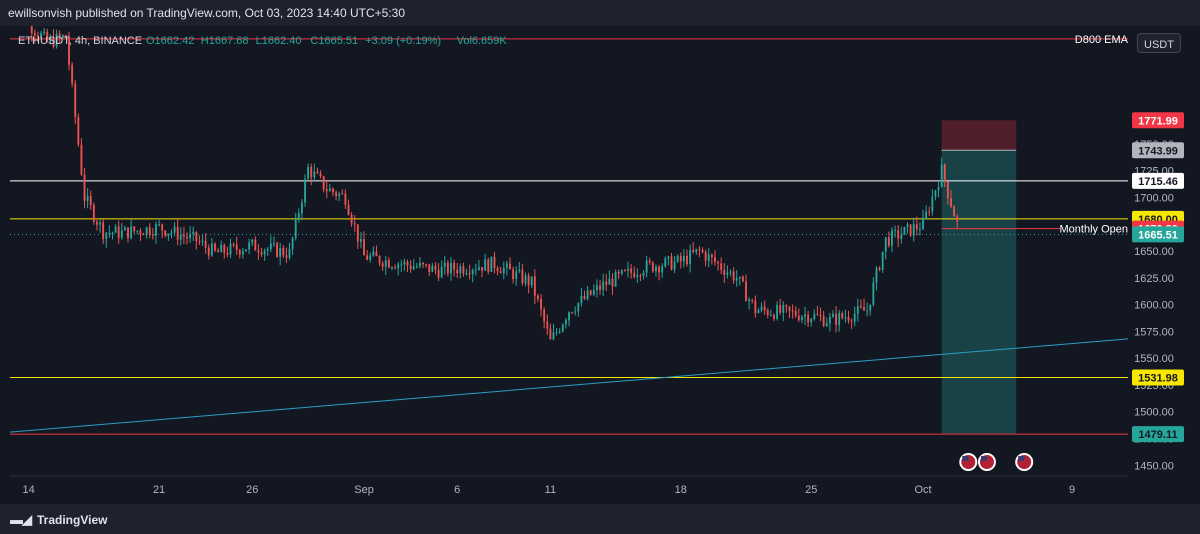 The width and height of the screenshot is (1200, 534). I want to click on position-stop-zone, so click(979, 135).